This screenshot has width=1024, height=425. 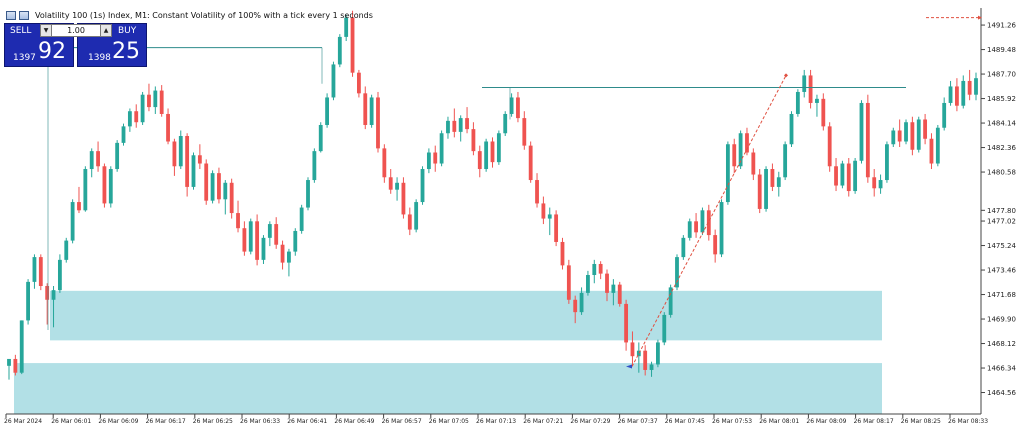 What do you see at coordinates (1001, 75) in the screenshot?
I see `price-tick-label: 1487.70` at bounding box center [1001, 75].